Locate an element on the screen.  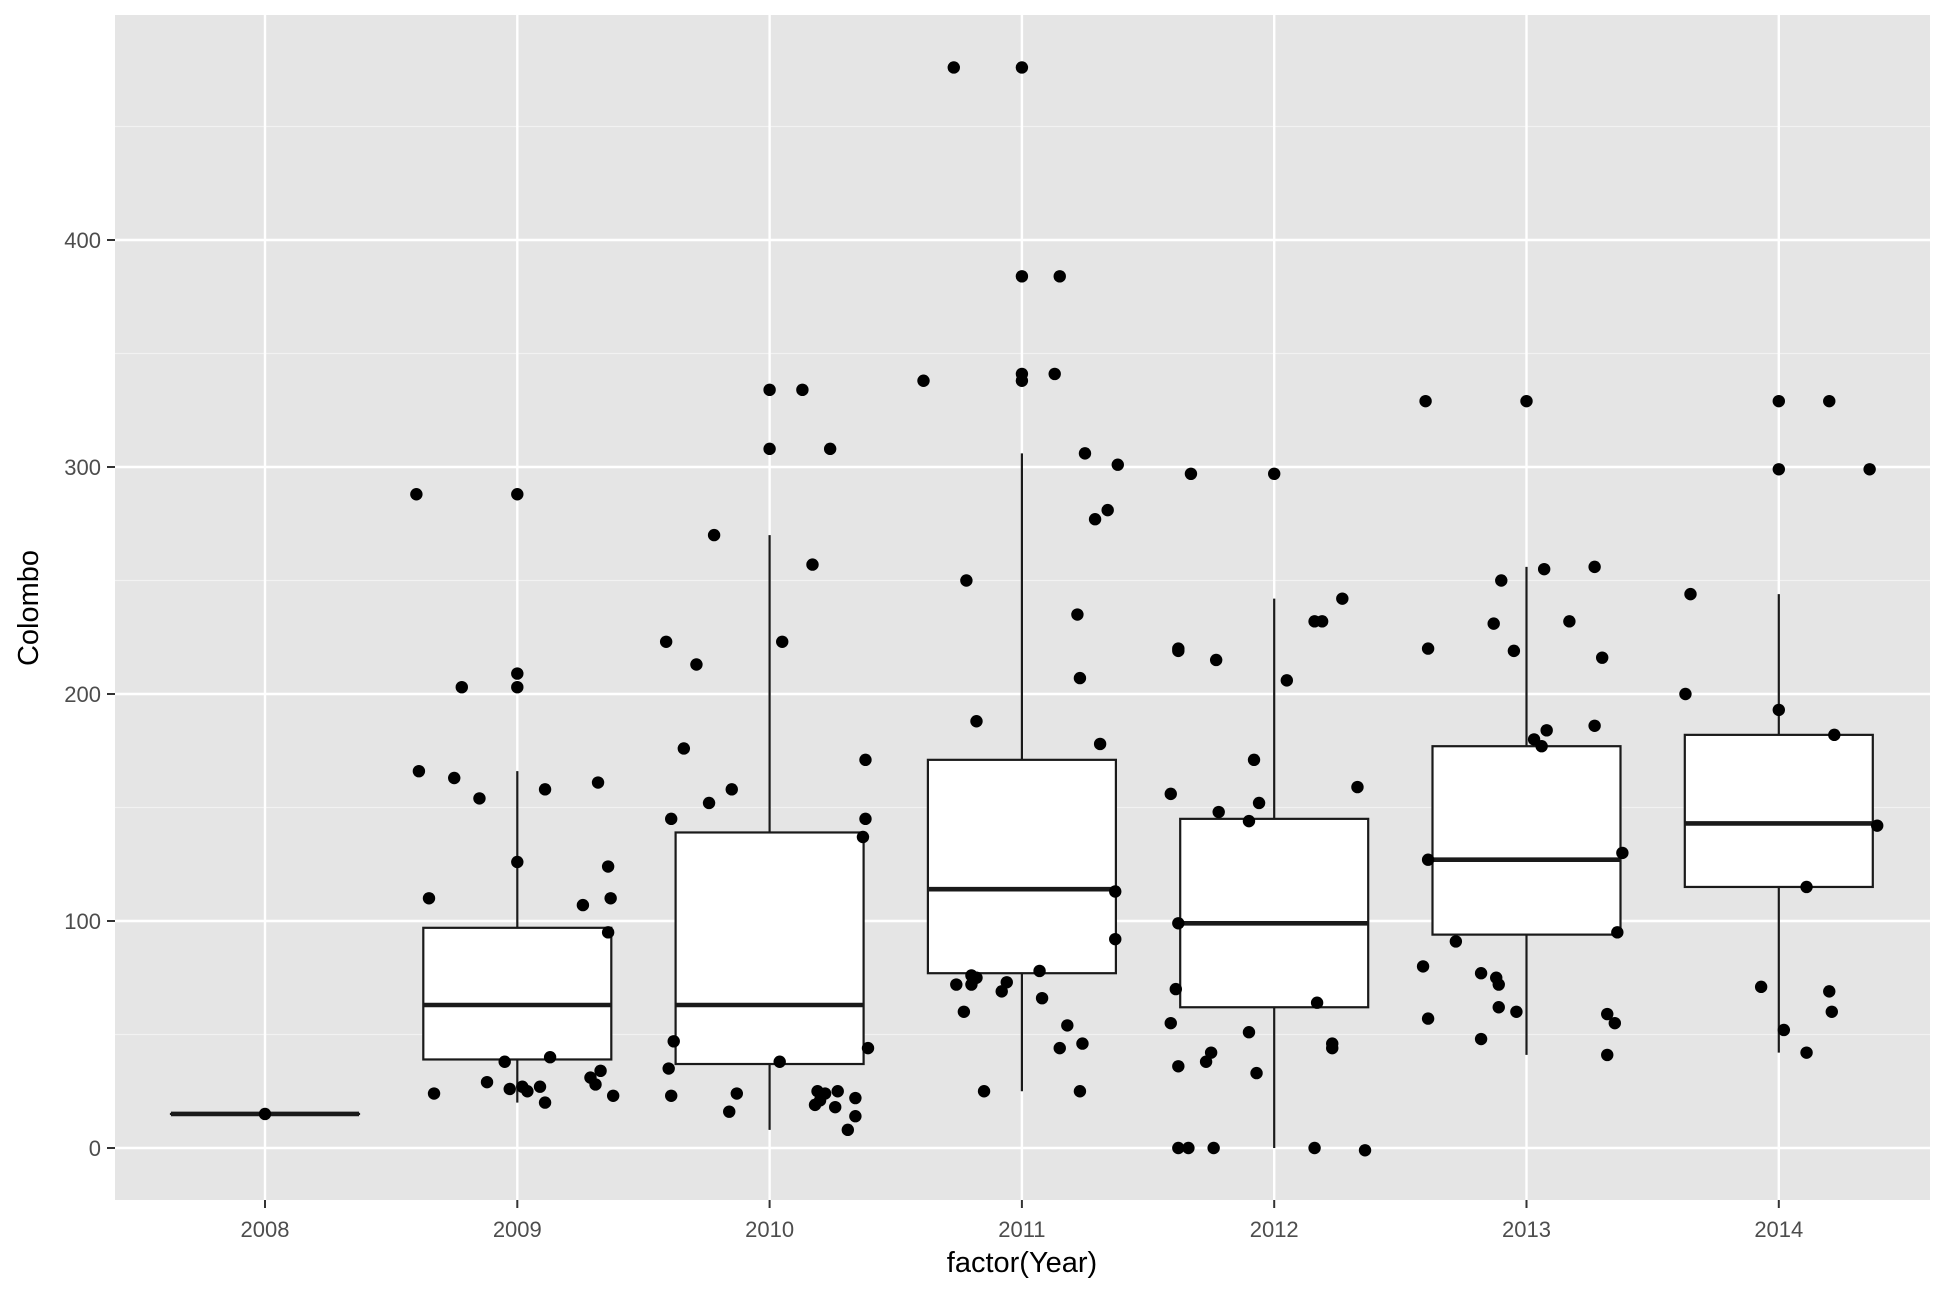
x-axis-title: factor(Year) is located at coordinates (1022, 1263).